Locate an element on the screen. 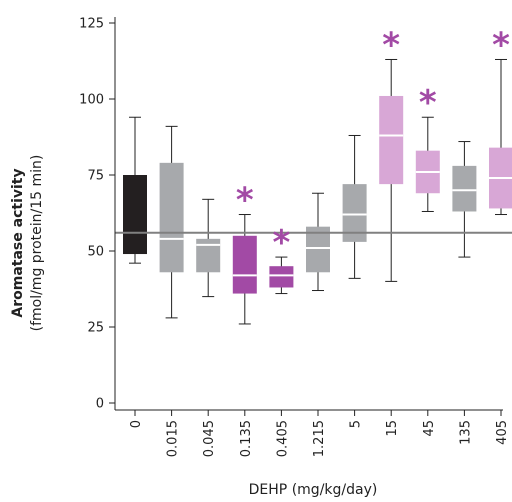 The image size is (512, 502). y-tick-label: 25 is located at coordinates (95, 328).